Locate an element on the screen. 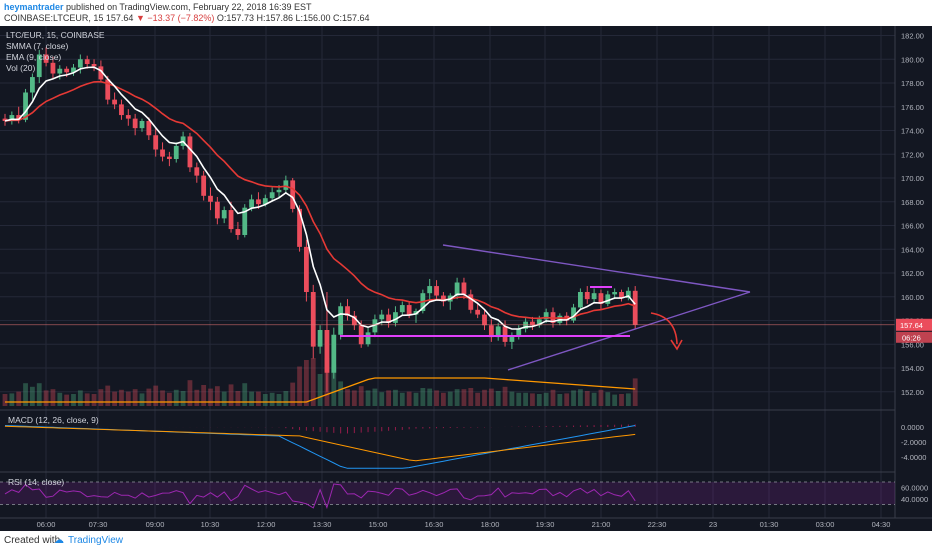  price-axis-background is located at coordinates (913, 278).